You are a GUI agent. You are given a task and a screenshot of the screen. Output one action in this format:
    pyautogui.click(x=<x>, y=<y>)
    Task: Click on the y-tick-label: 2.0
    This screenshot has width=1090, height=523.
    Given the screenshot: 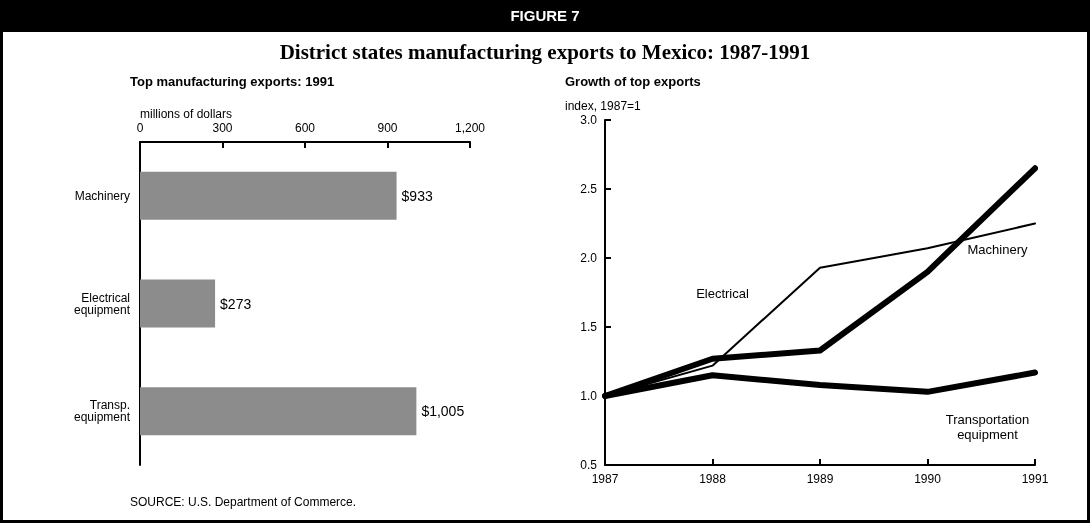 What is the action you would take?
    pyautogui.click(x=589, y=258)
    